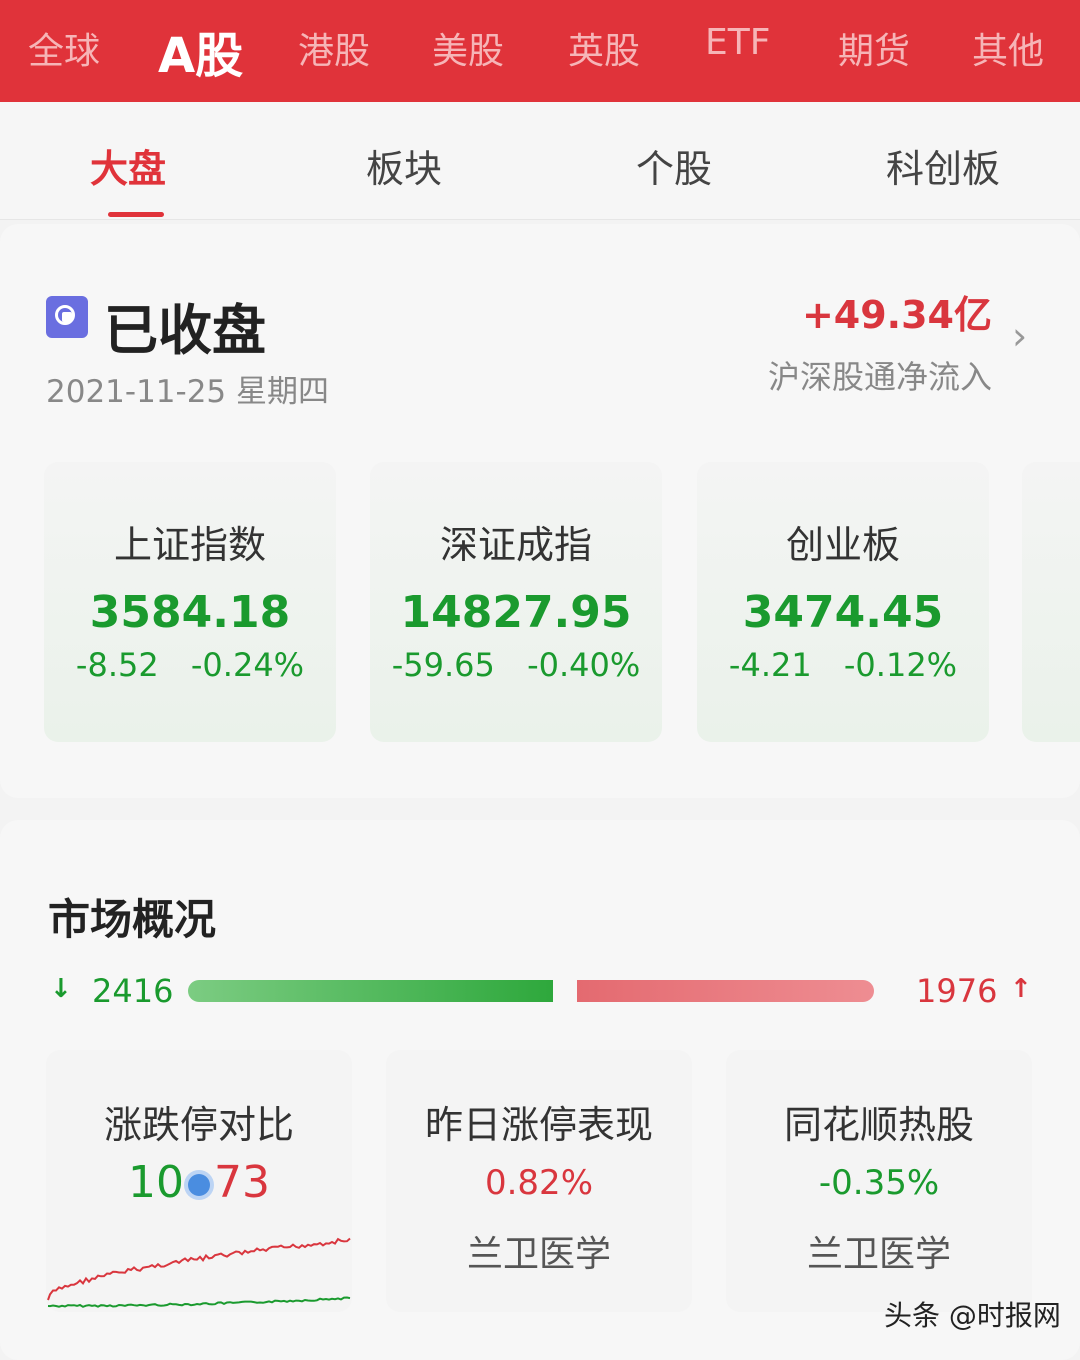 Image resolution: width=1080 pixels, height=1360 pixels. What do you see at coordinates (188, 392) in the screenshot?
I see `trade-date: 2021-11-25 星期四` at bounding box center [188, 392].